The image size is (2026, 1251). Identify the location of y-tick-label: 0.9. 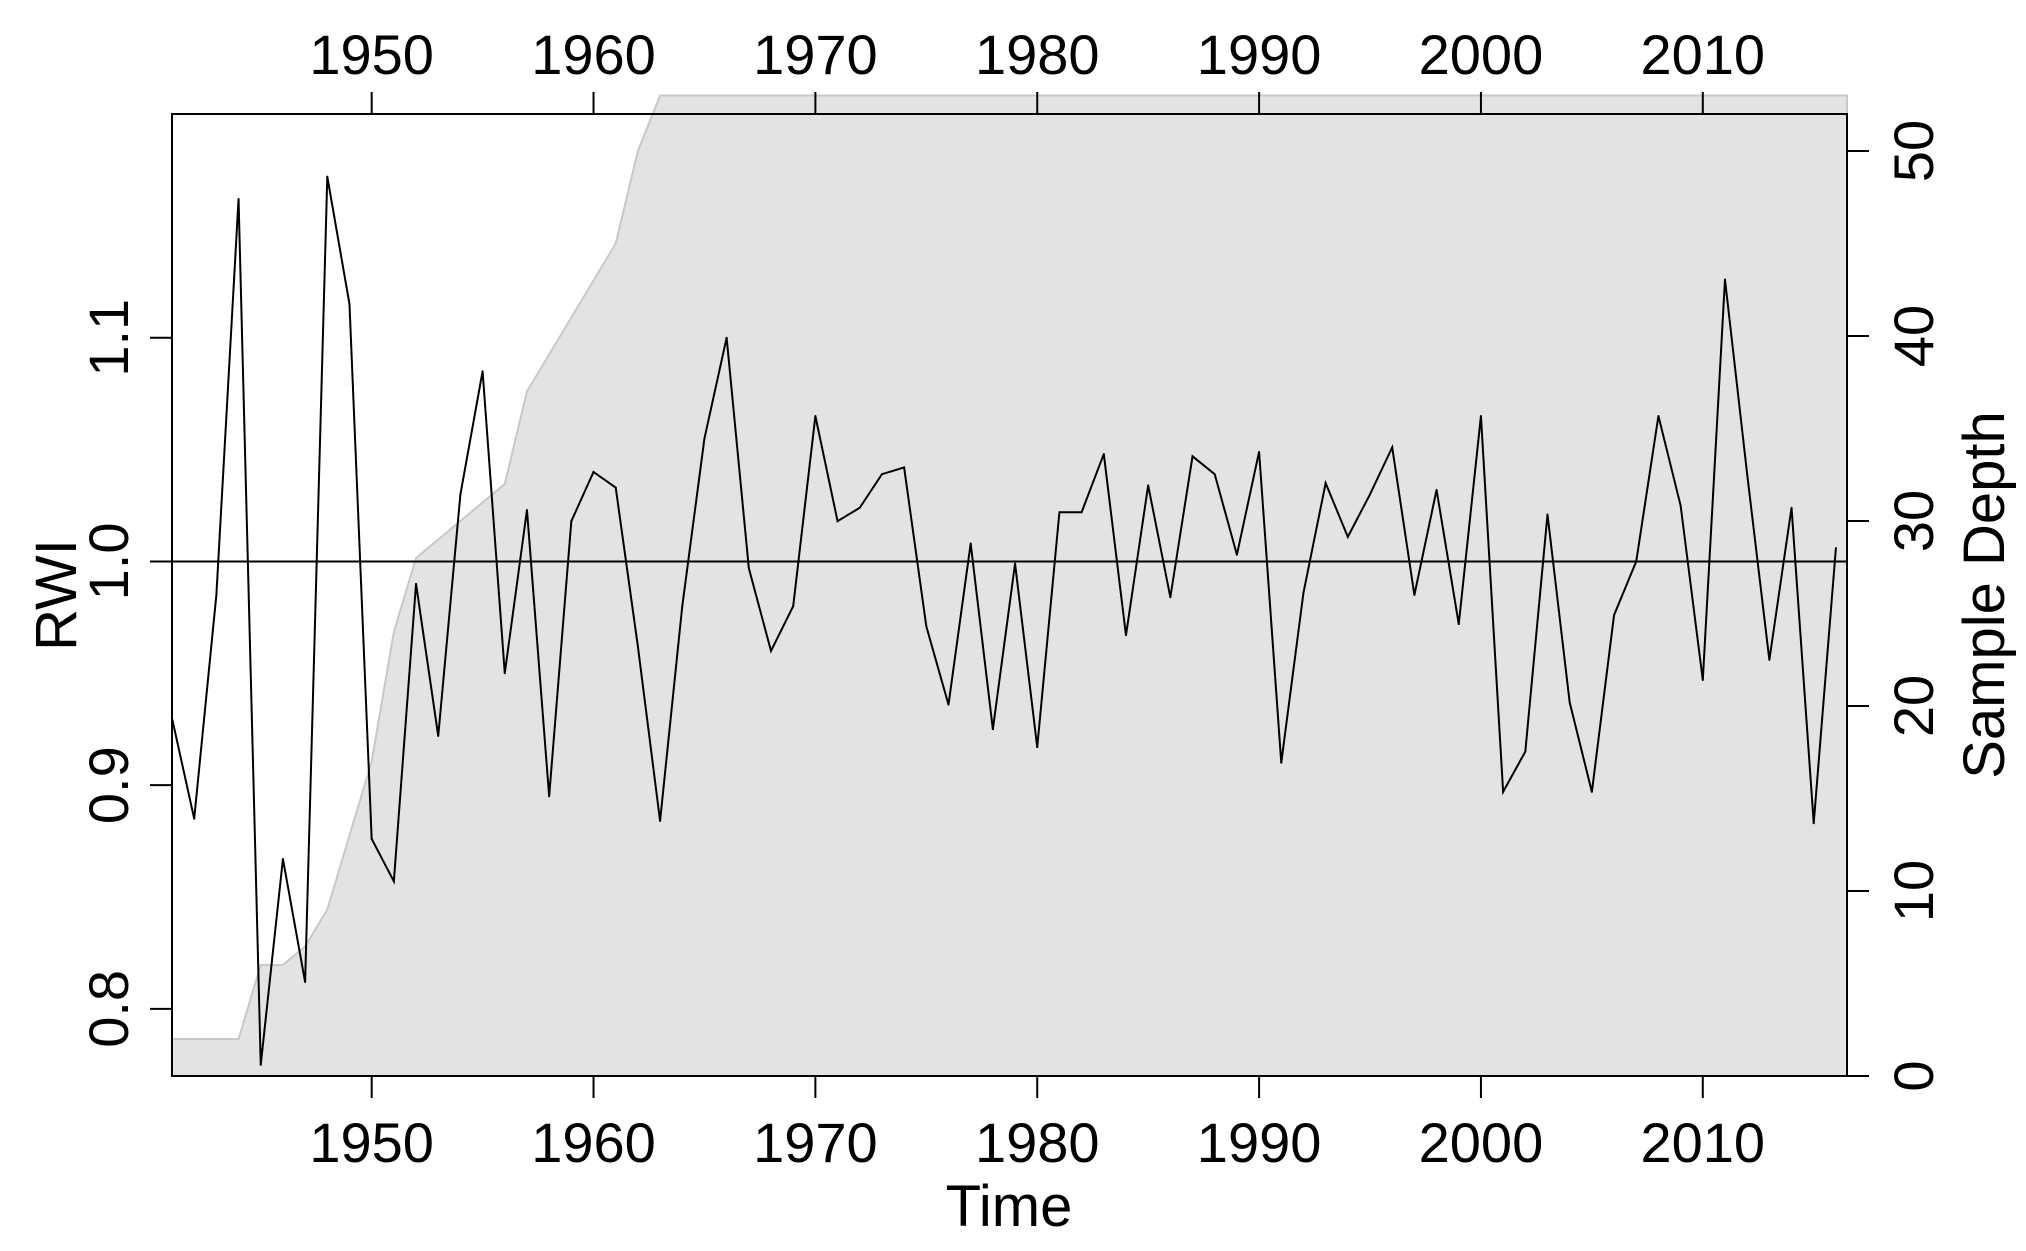
(108, 785).